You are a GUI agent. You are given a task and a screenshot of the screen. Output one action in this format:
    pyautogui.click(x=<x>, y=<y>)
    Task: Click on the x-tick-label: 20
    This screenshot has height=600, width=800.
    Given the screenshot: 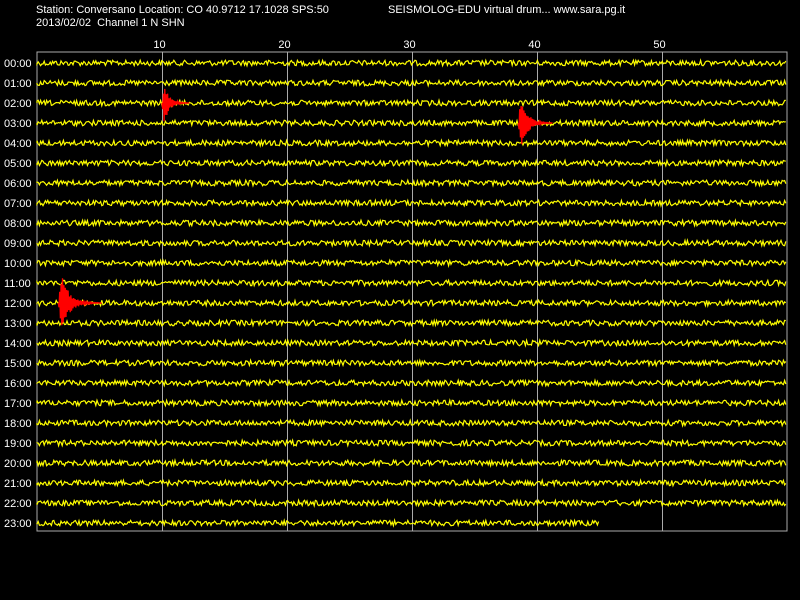 What is the action you would take?
    pyautogui.click(x=284, y=45)
    